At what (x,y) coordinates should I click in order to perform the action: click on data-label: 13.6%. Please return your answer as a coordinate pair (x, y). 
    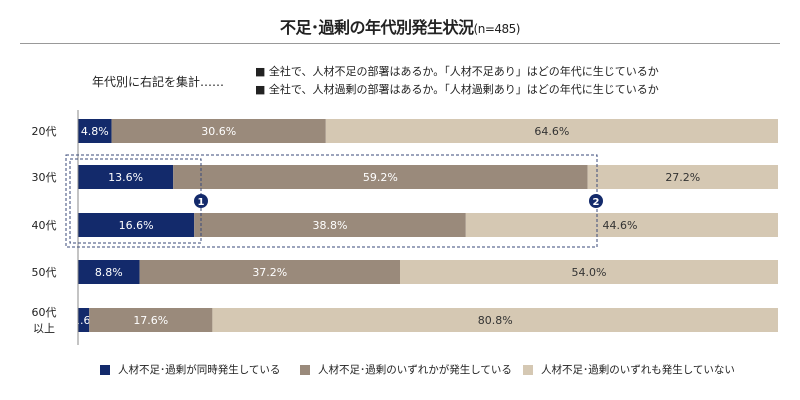
    Looking at the image, I should click on (125, 177).